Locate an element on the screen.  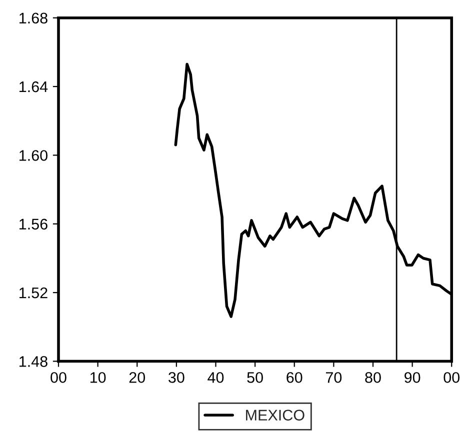
x-tick-label: 10 is located at coordinates (98, 377).